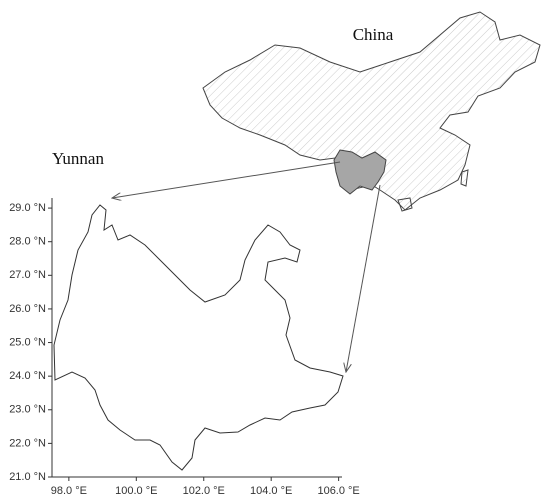 This screenshot has height=499, width=550. What do you see at coordinates (27, 443) in the screenshot?
I see `y-tick-label: 22.0 °N` at bounding box center [27, 443].